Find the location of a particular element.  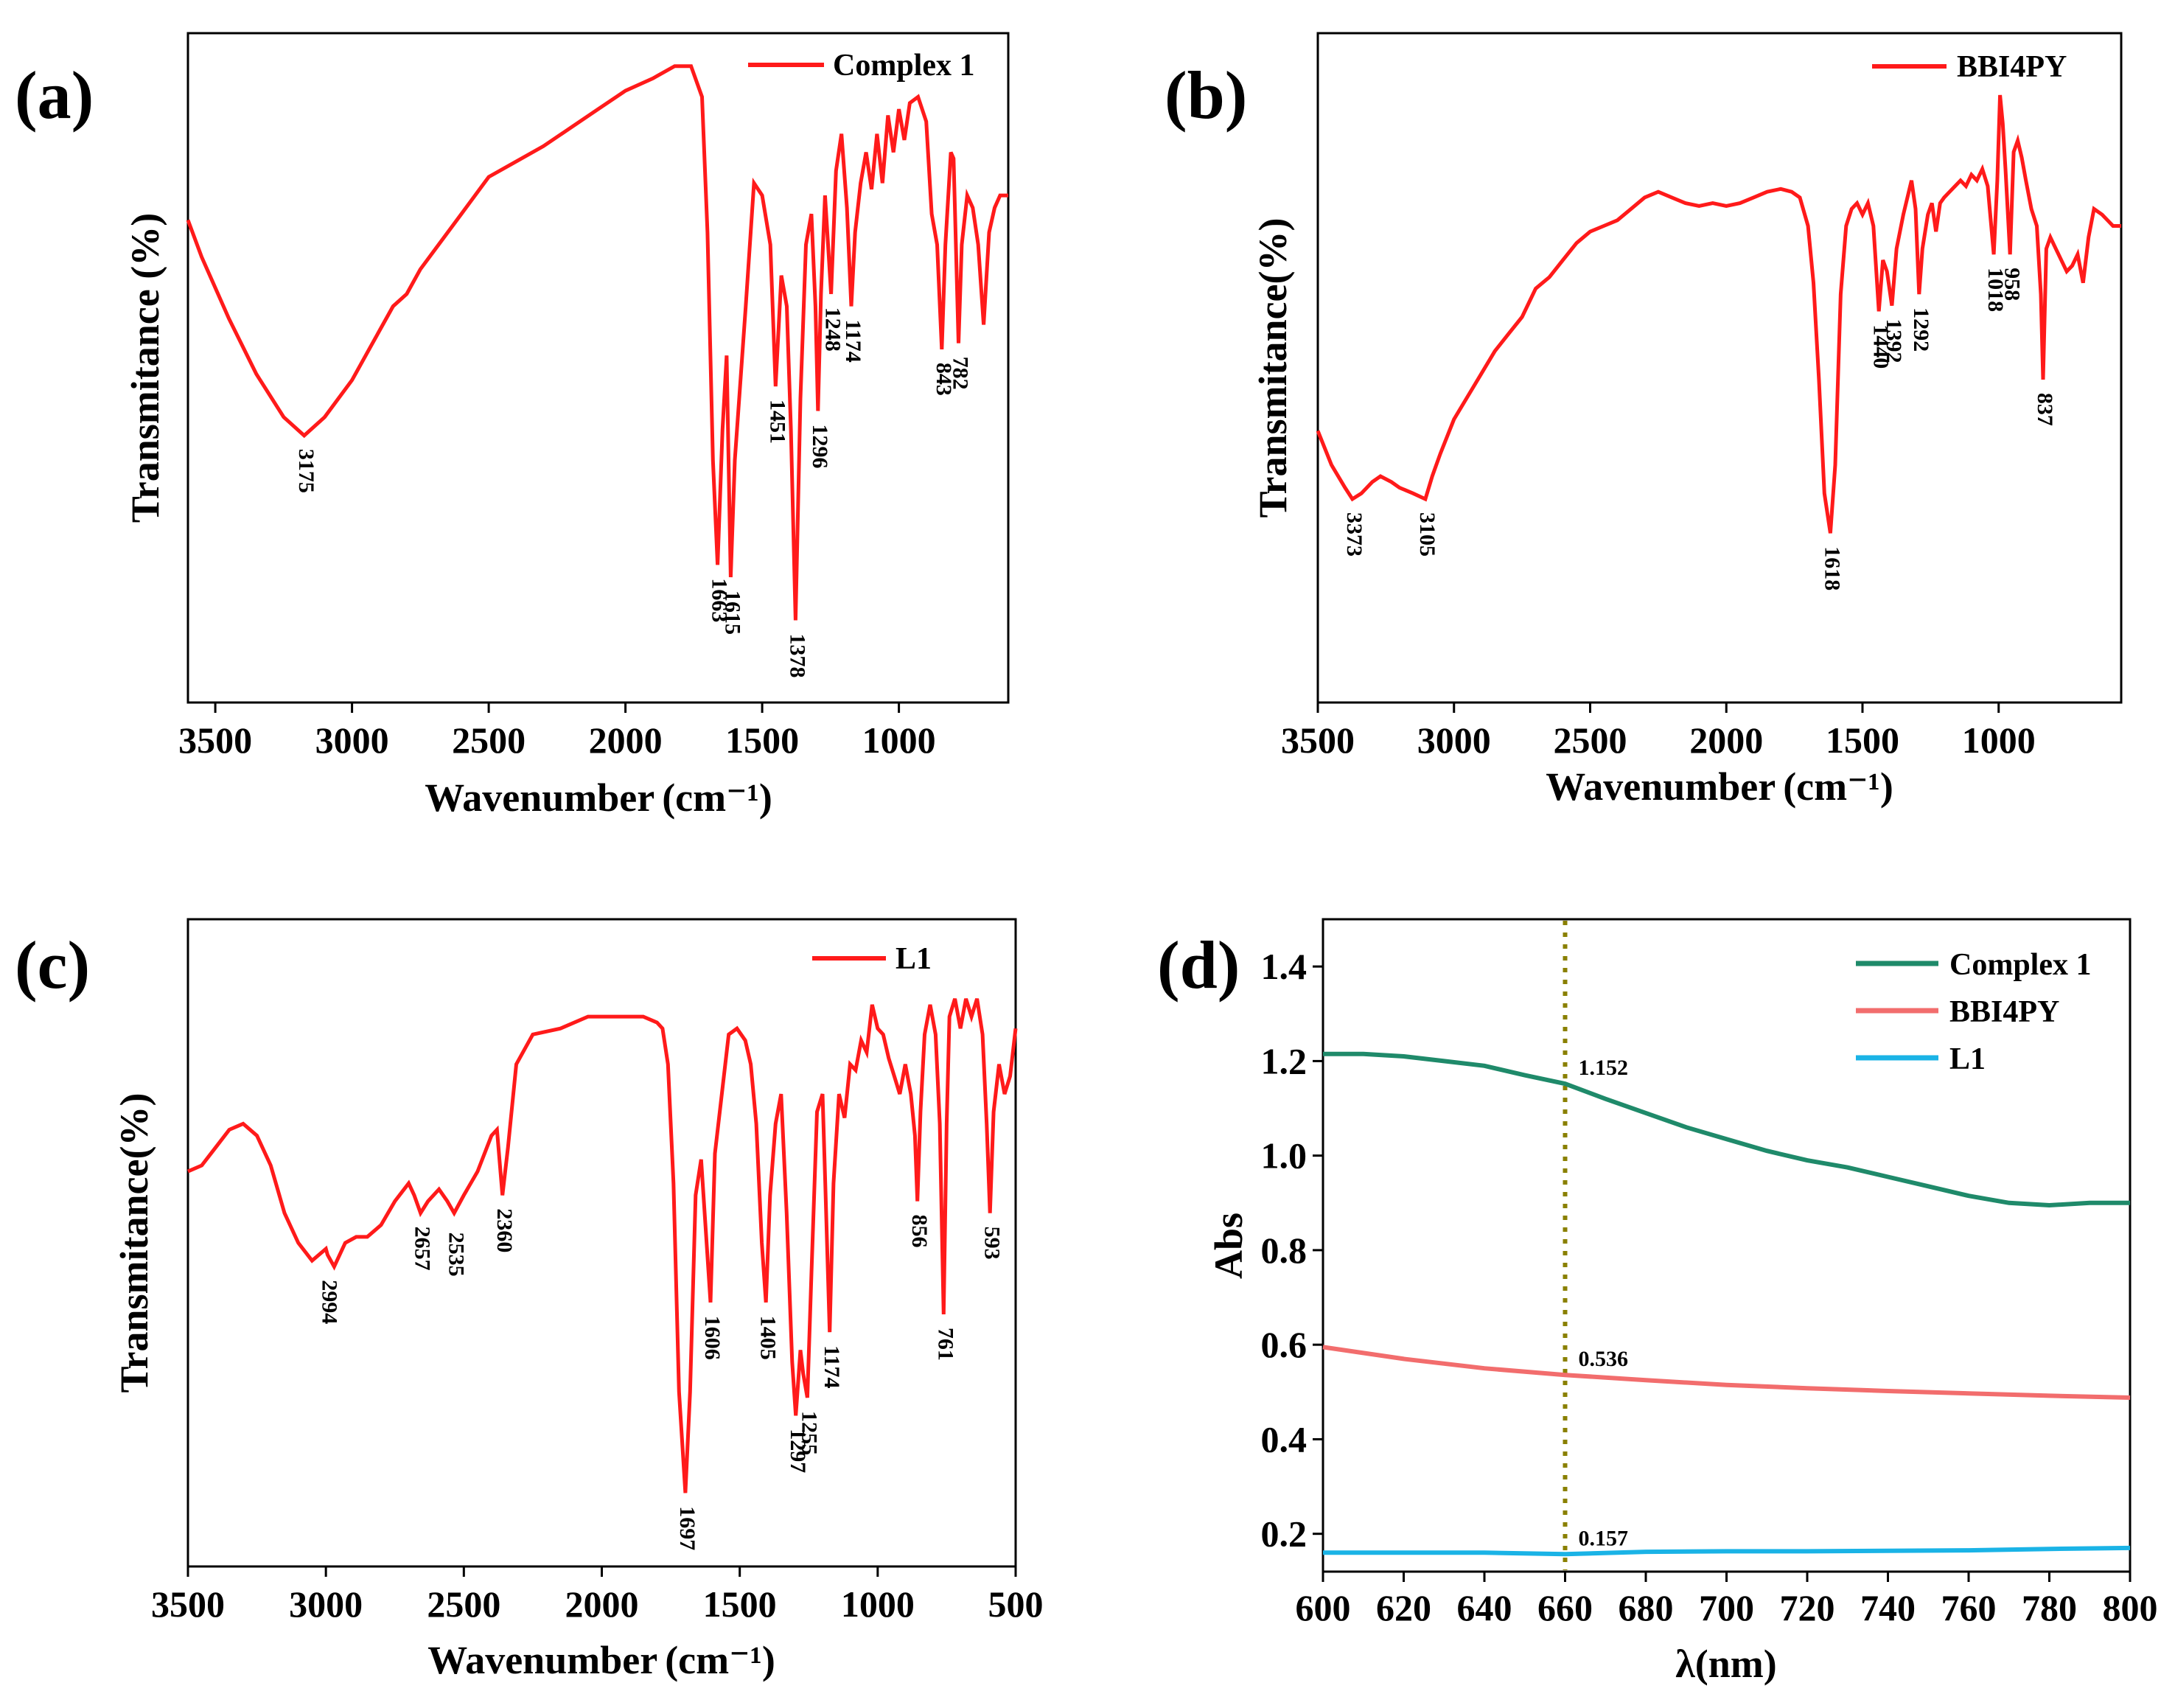

y-tick-label: 1.0 is located at coordinates (1285, 1156).